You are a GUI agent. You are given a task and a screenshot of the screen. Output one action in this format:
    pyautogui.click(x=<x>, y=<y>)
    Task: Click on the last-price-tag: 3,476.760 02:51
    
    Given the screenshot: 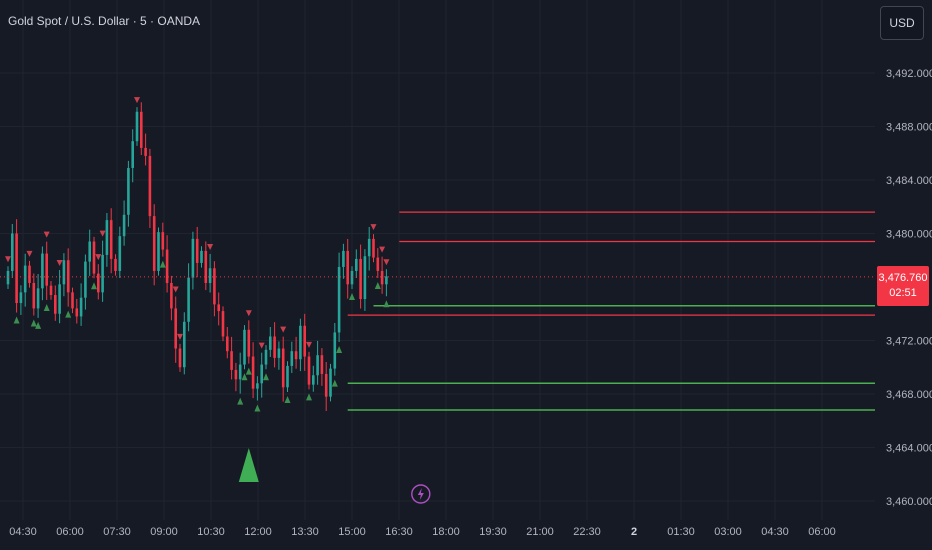 What is the action you would take?
    pyautogui.click(x=903, y=286)
    